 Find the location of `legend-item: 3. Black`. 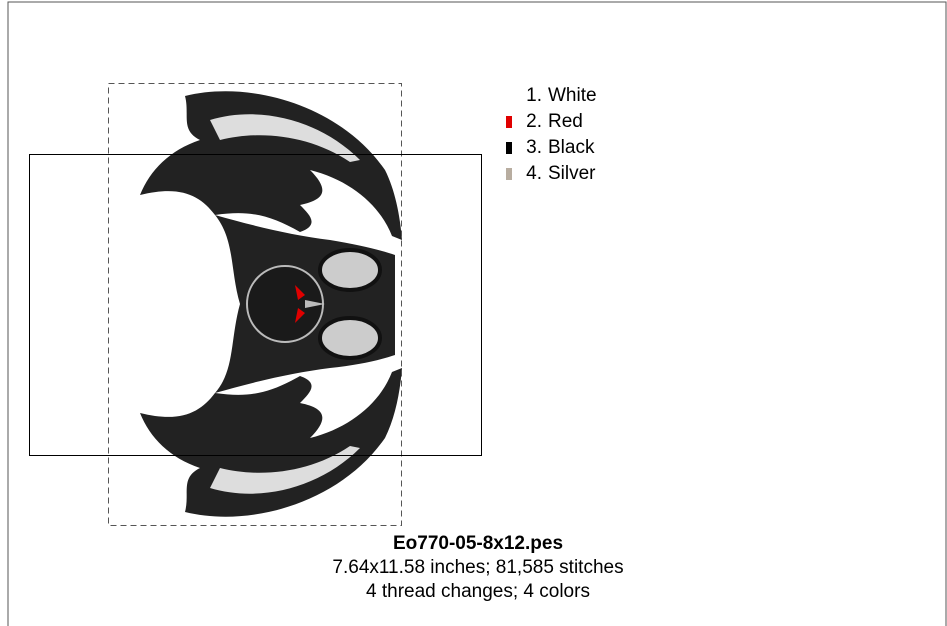

legend-item: 3. Black is located at coordinates (551, 148).